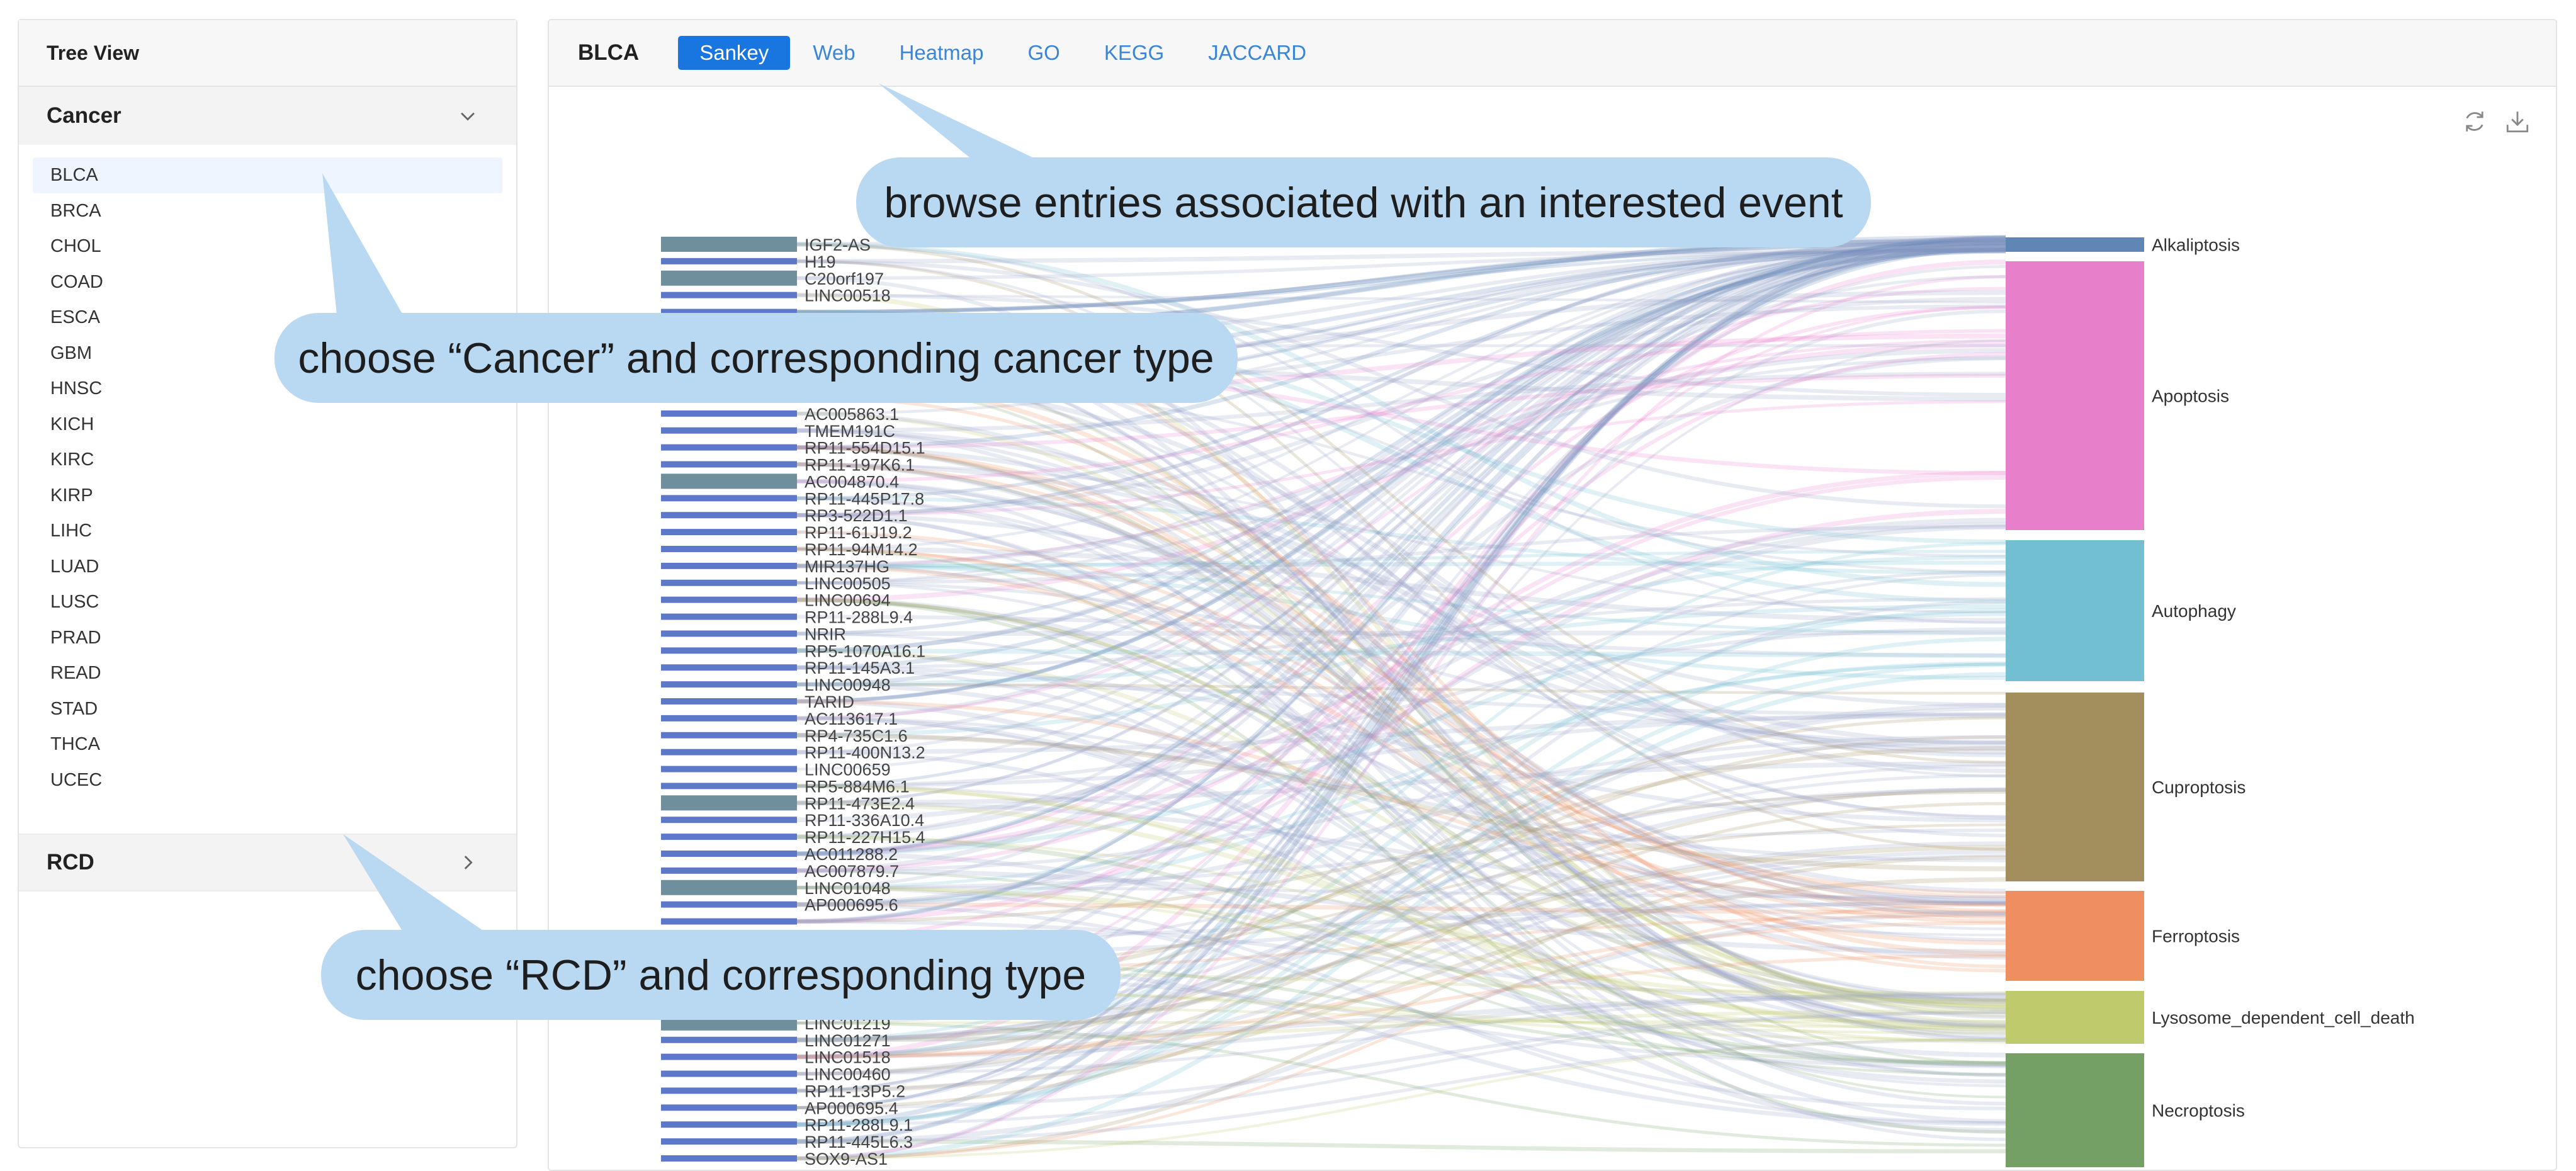  Describe the element at coordinates (865, 837) in the screenshot. I see `sankey-left-label: RP11-227H15.4` at that location.